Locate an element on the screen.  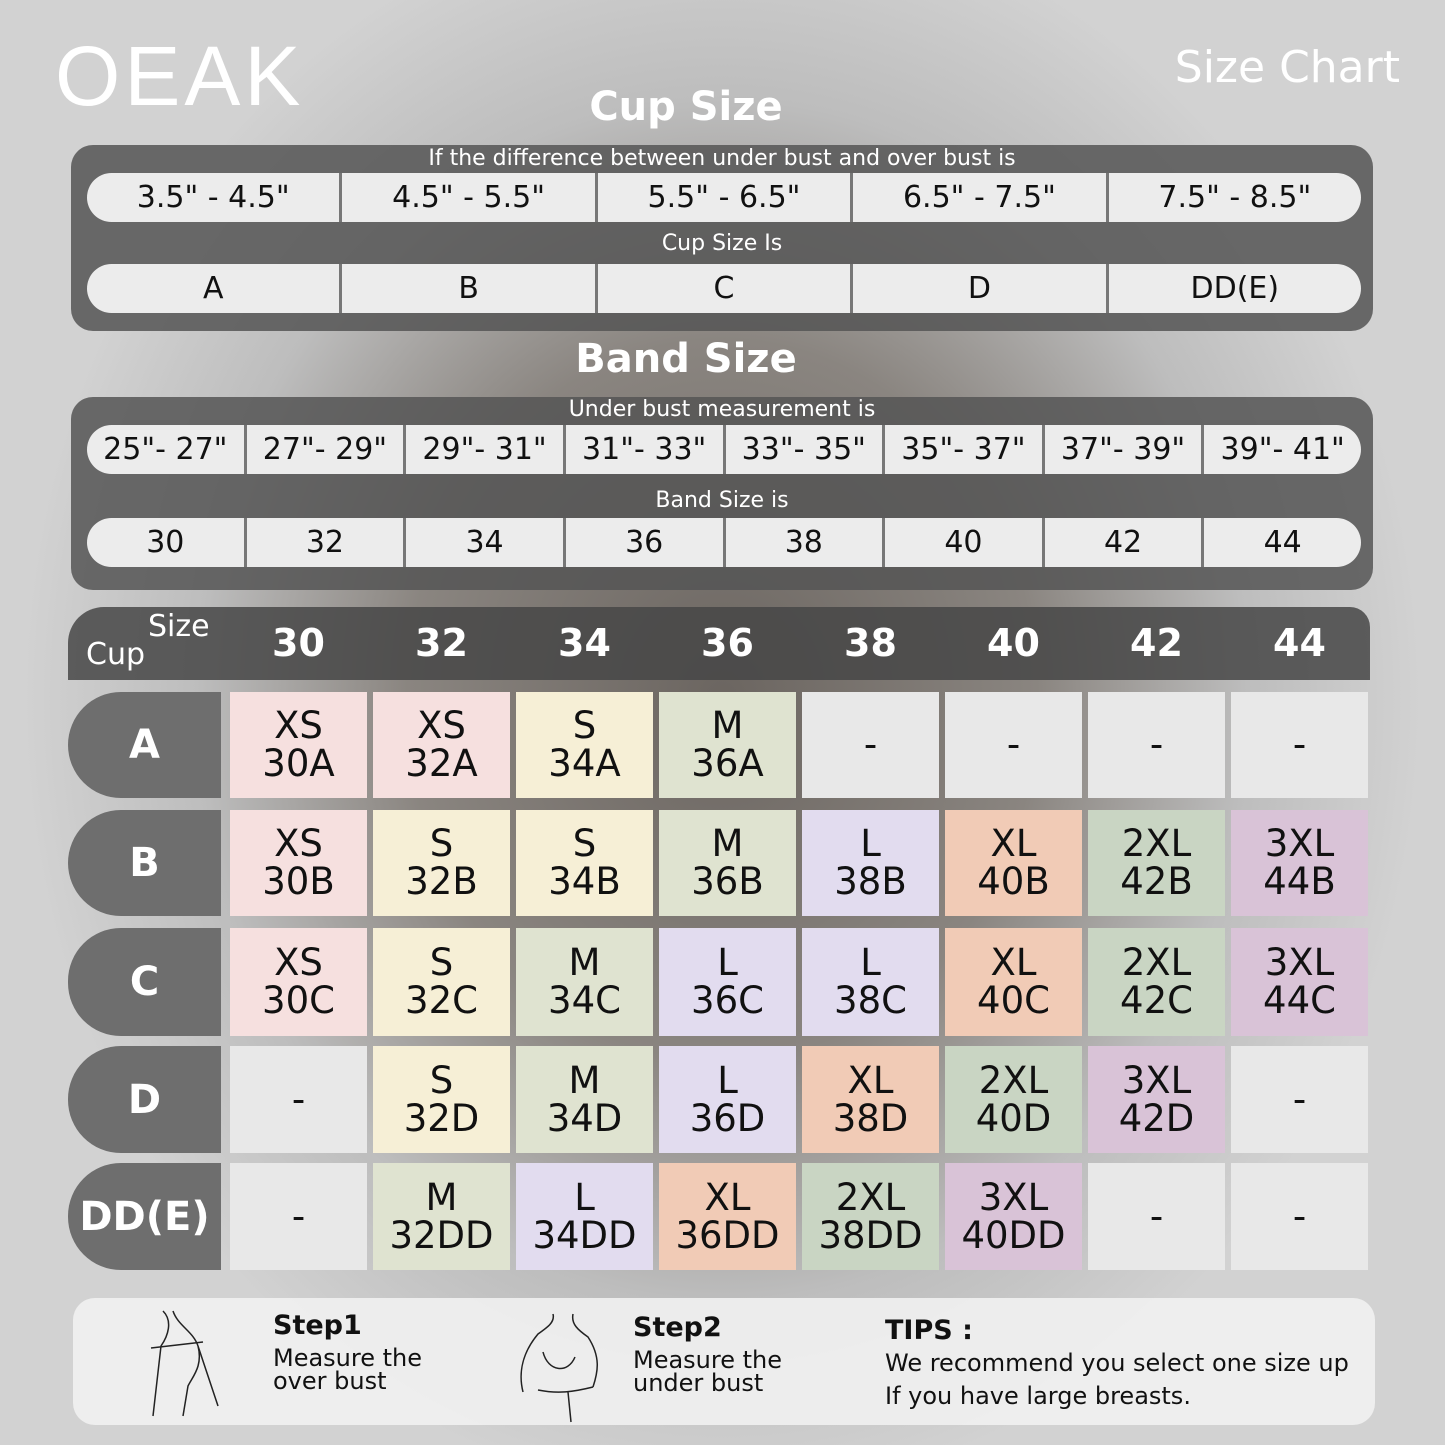
size-cell: M 36B is located at coordinates (727, 863).